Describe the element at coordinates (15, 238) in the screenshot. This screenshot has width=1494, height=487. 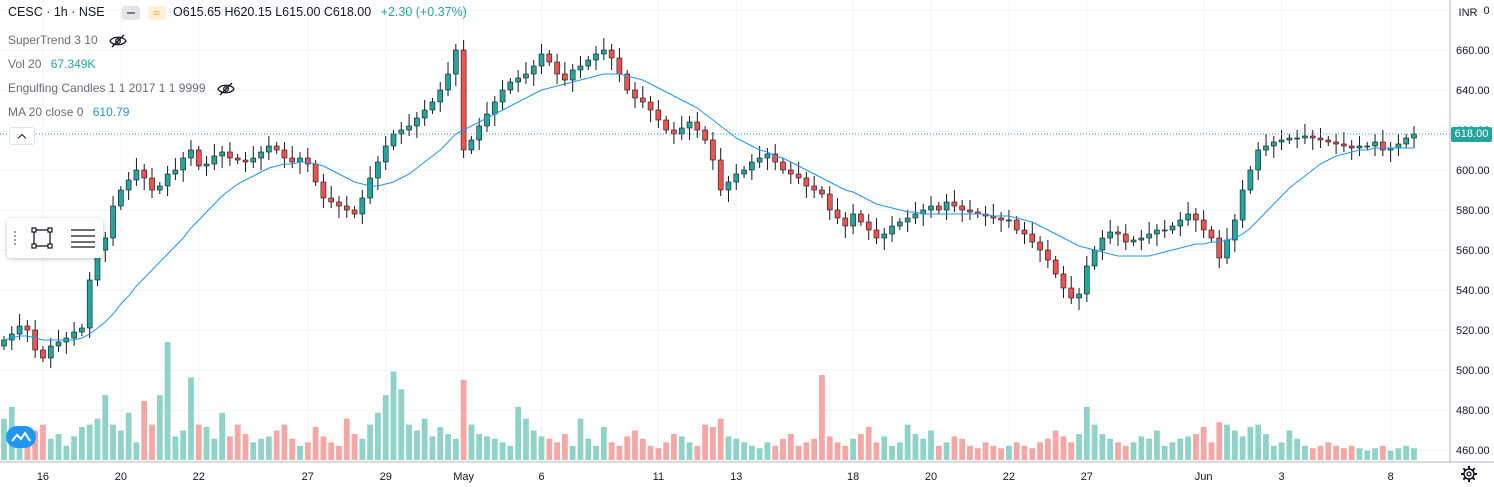
I see `drag-handle-icon` at that location.